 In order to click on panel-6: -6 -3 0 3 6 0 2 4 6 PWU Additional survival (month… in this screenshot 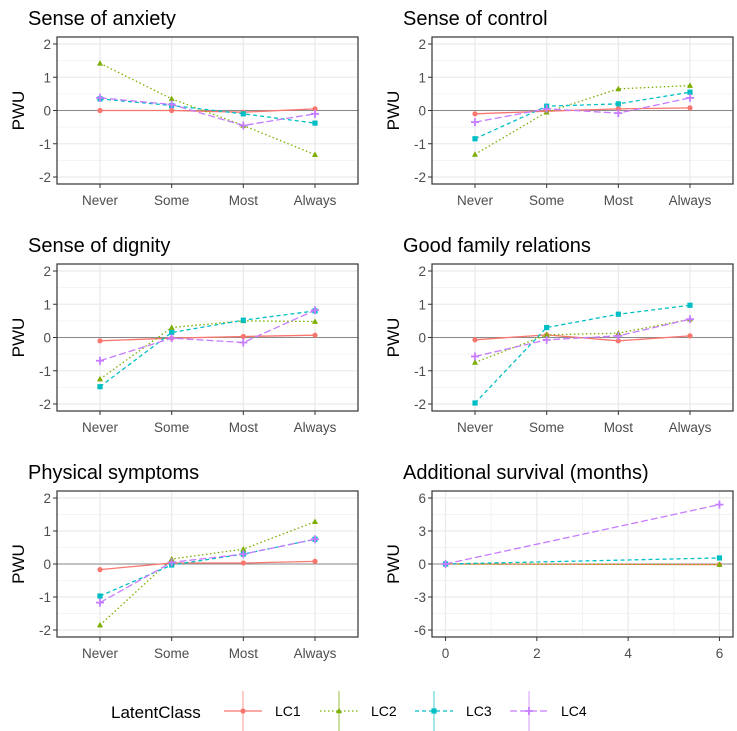, I will do `click(559, 561)`.